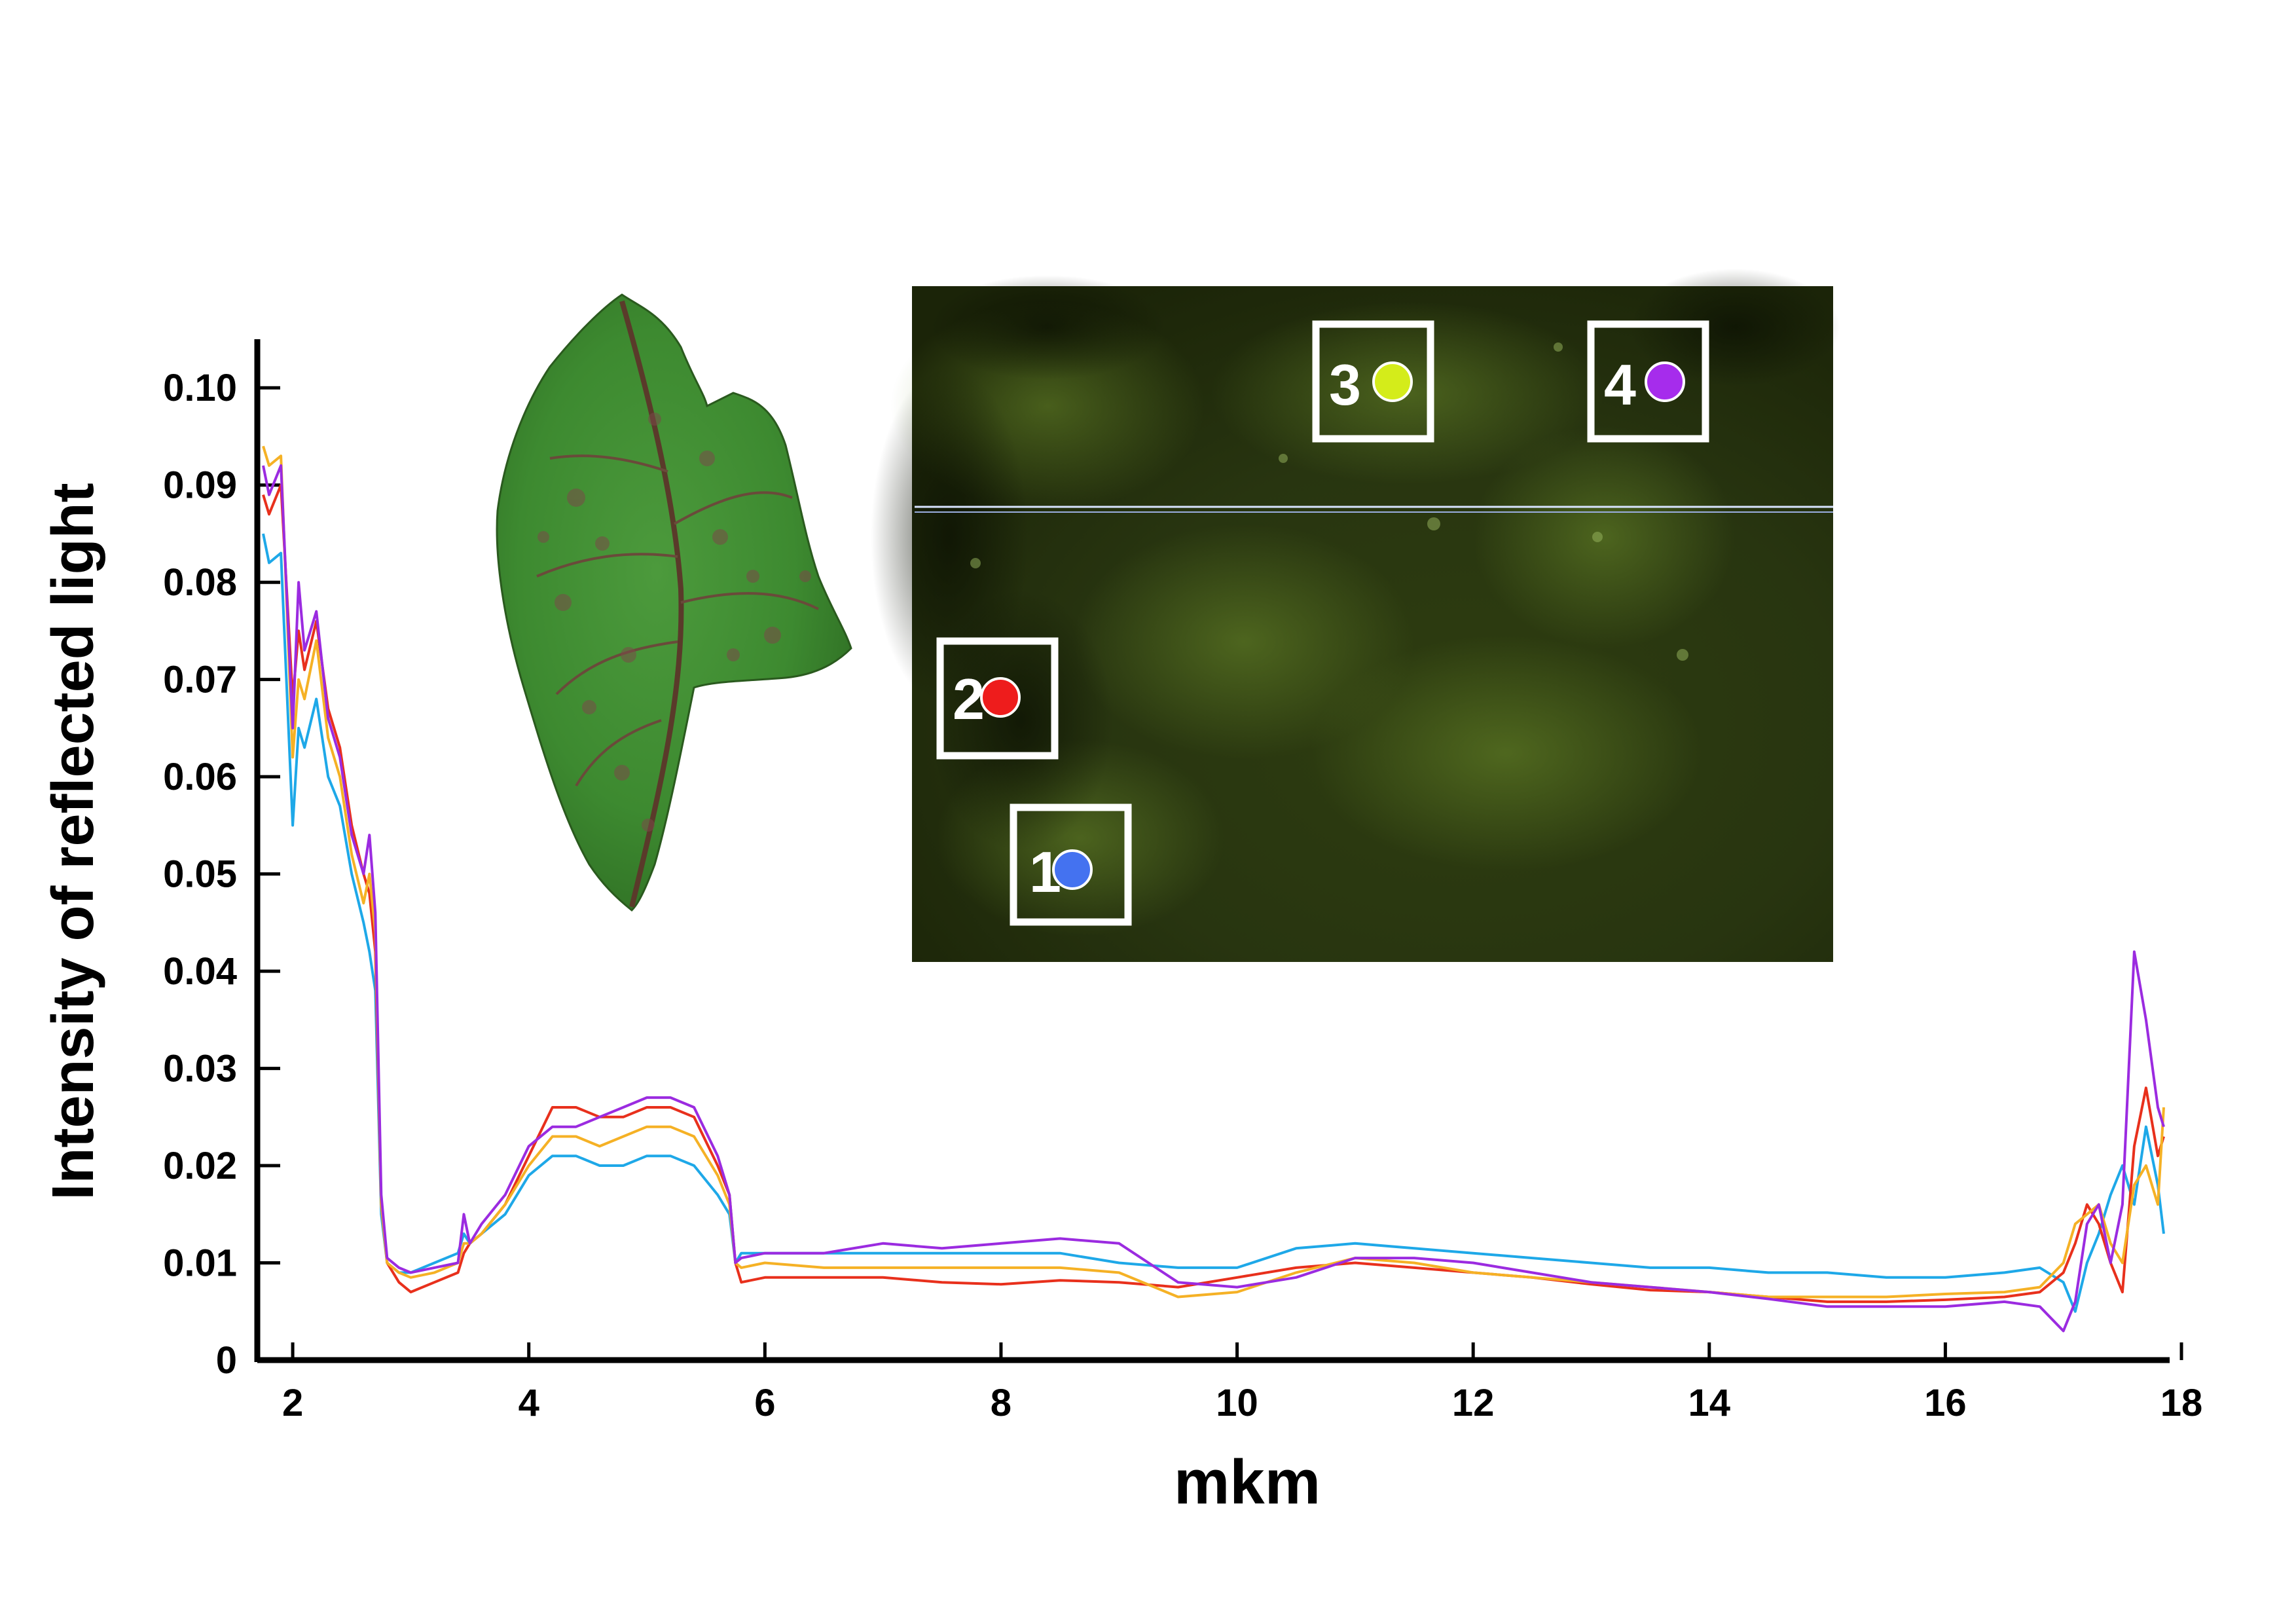 The image size is (2296, 1624). I want to click on y-tick-label: 0, so click(226, 1360).